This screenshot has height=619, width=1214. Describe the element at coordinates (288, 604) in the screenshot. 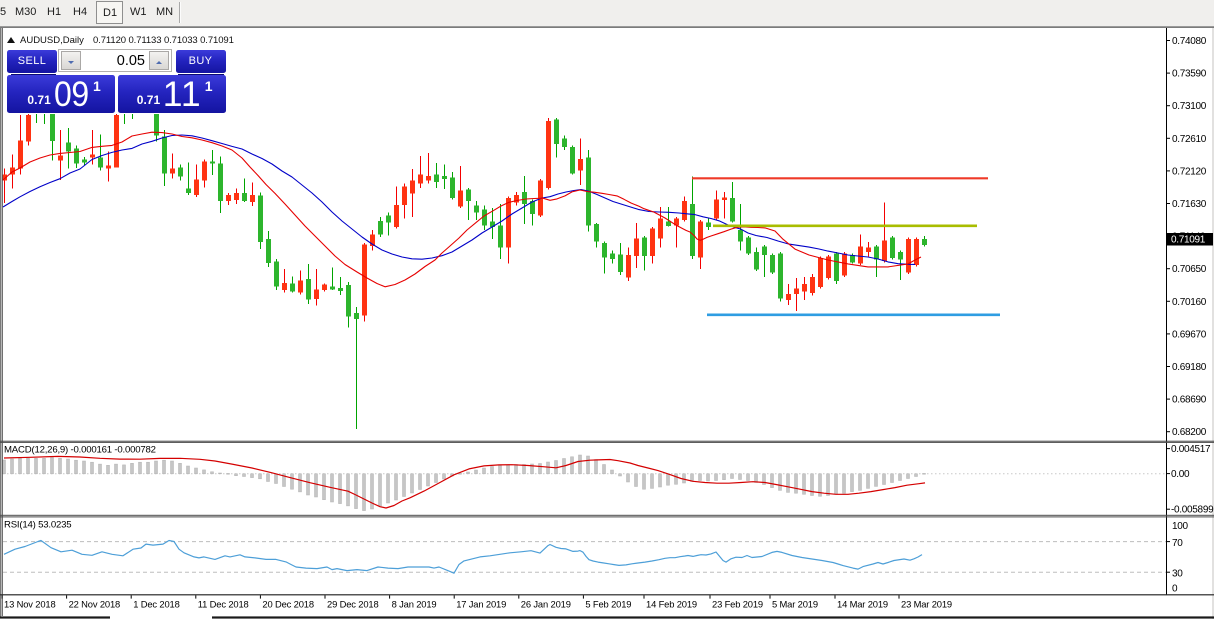

I see `svg-text: 20 Dec 2018` at that location.